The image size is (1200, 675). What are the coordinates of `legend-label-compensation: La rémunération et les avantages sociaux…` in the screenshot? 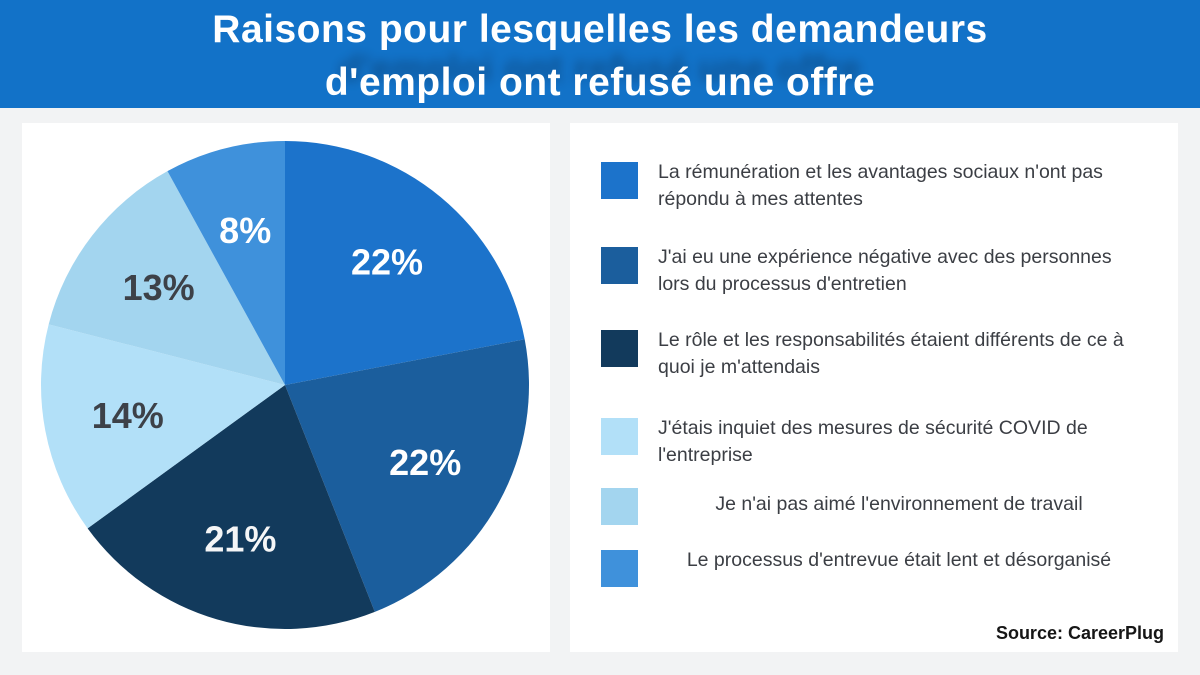 It's located at (880, 185).